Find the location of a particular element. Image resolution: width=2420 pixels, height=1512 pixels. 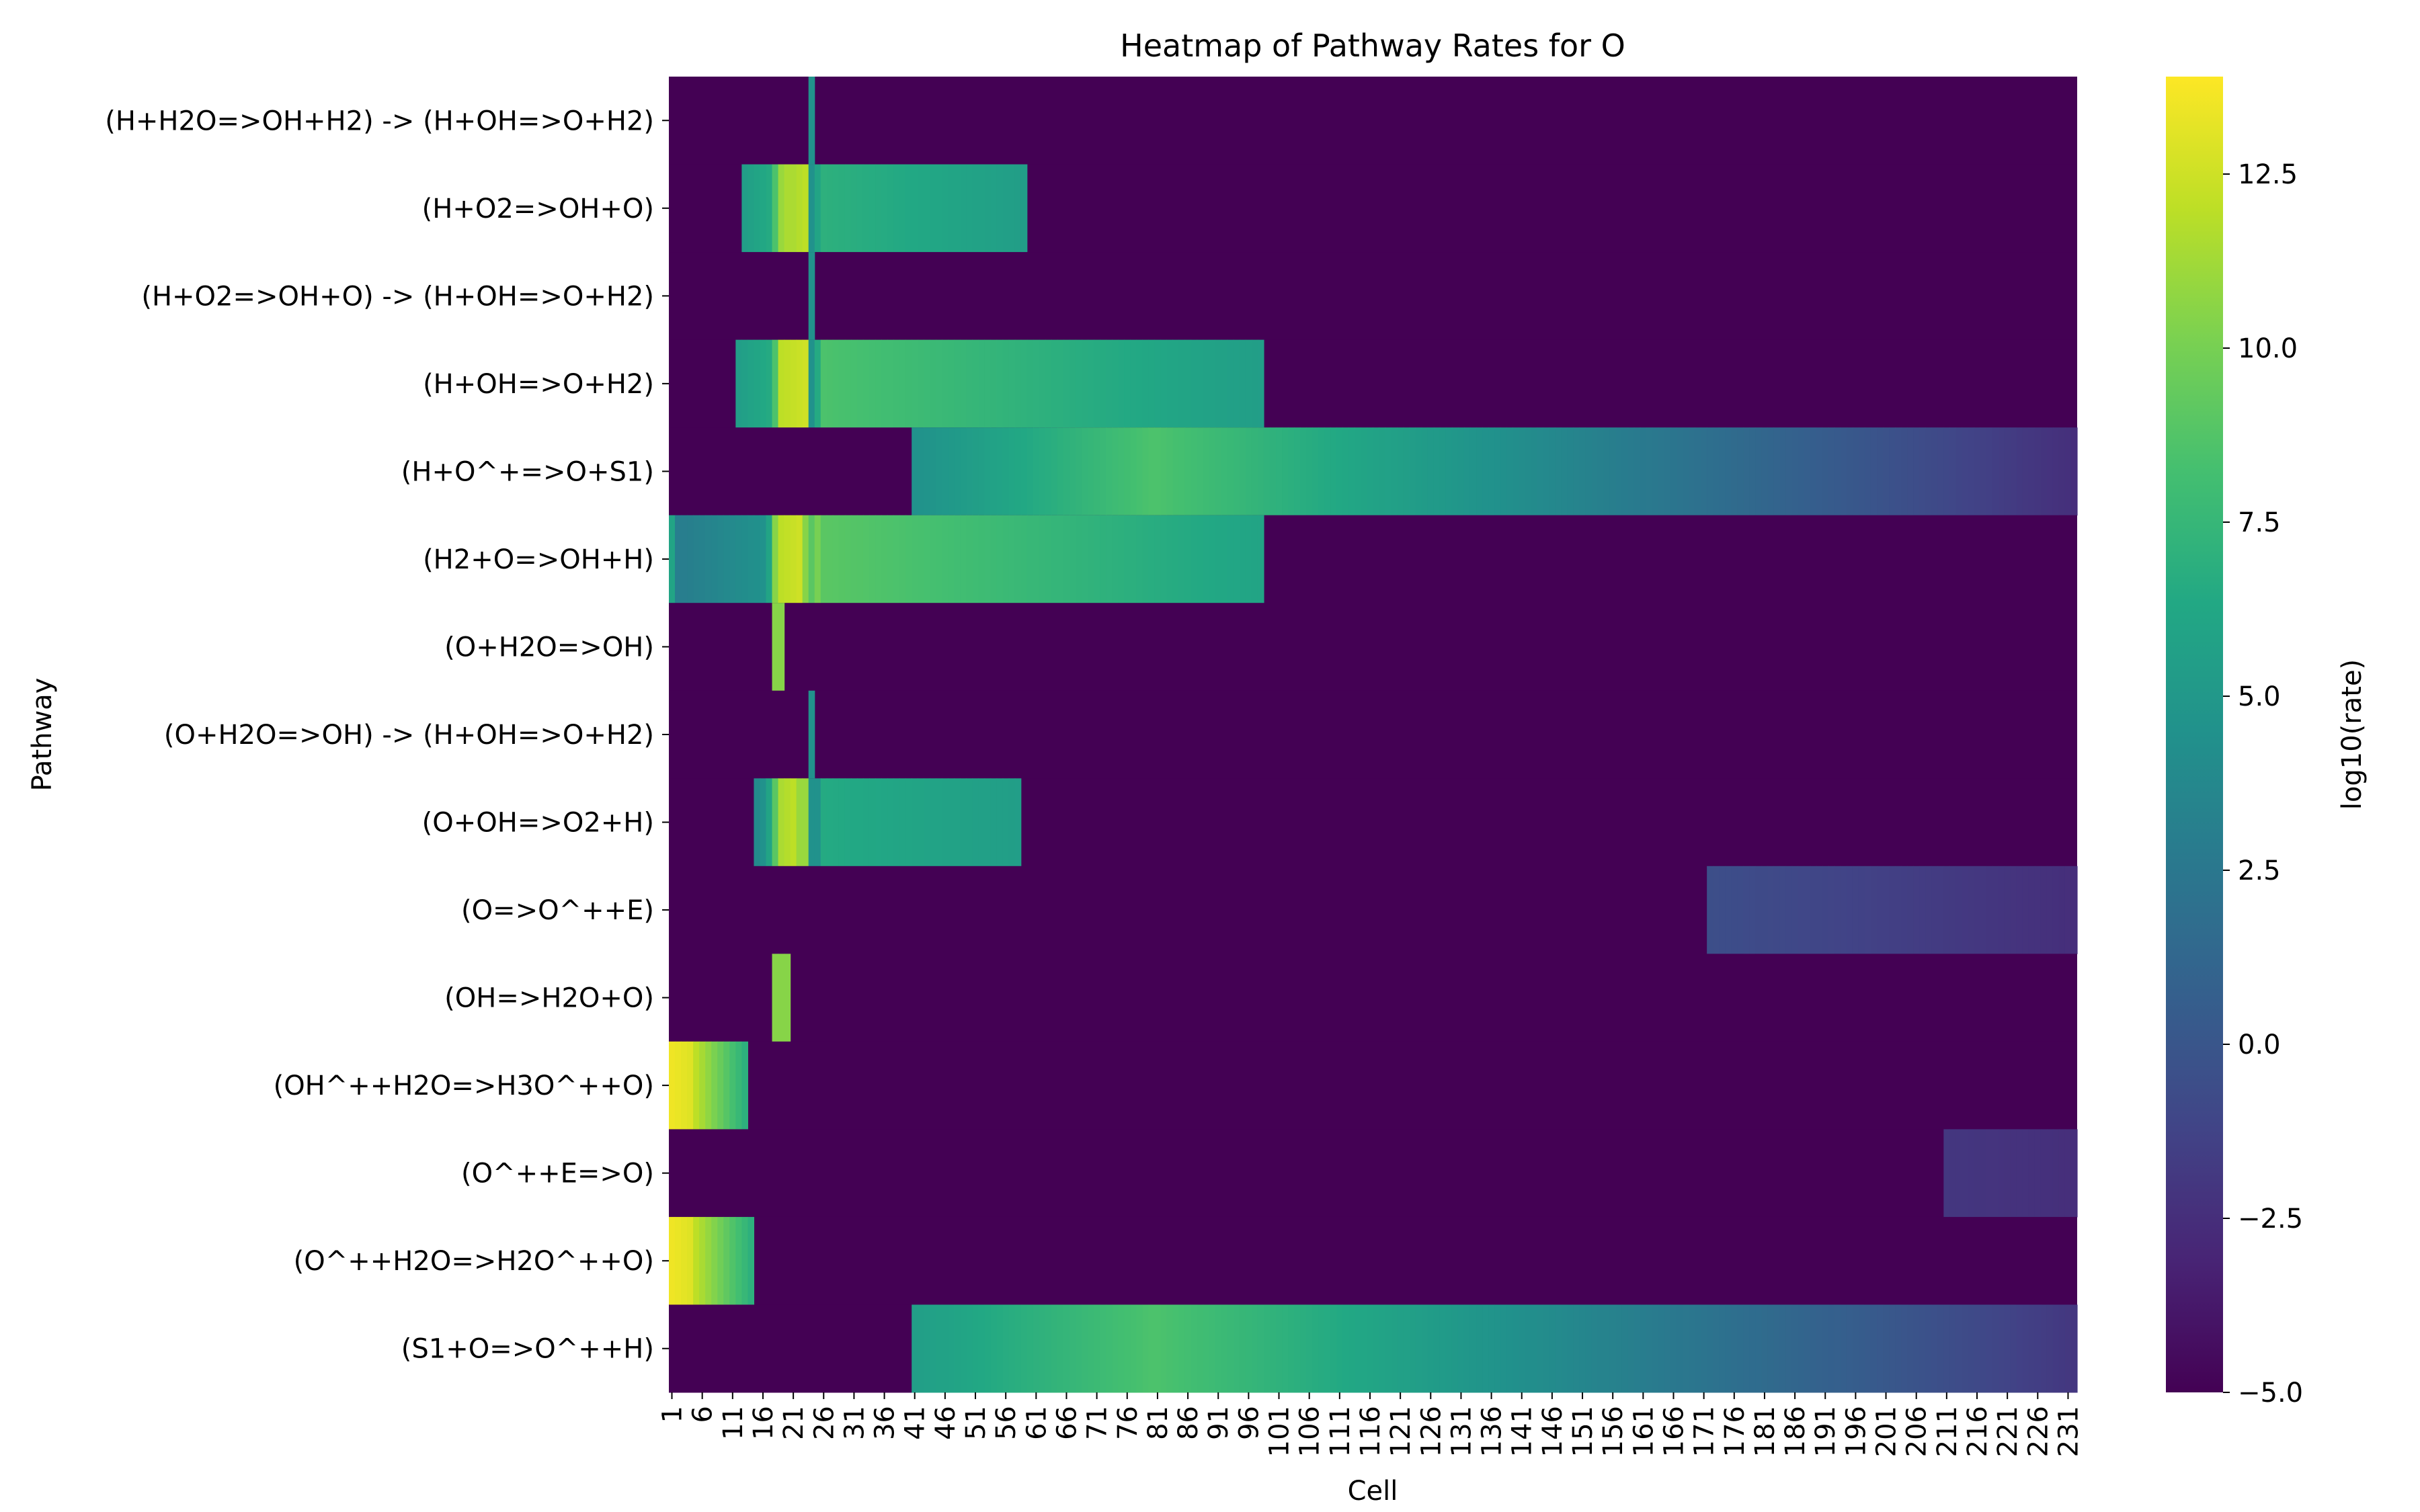

pathway-label: (OH^++H2O=>H3O^++O) is located at coordinates (464, 1085).